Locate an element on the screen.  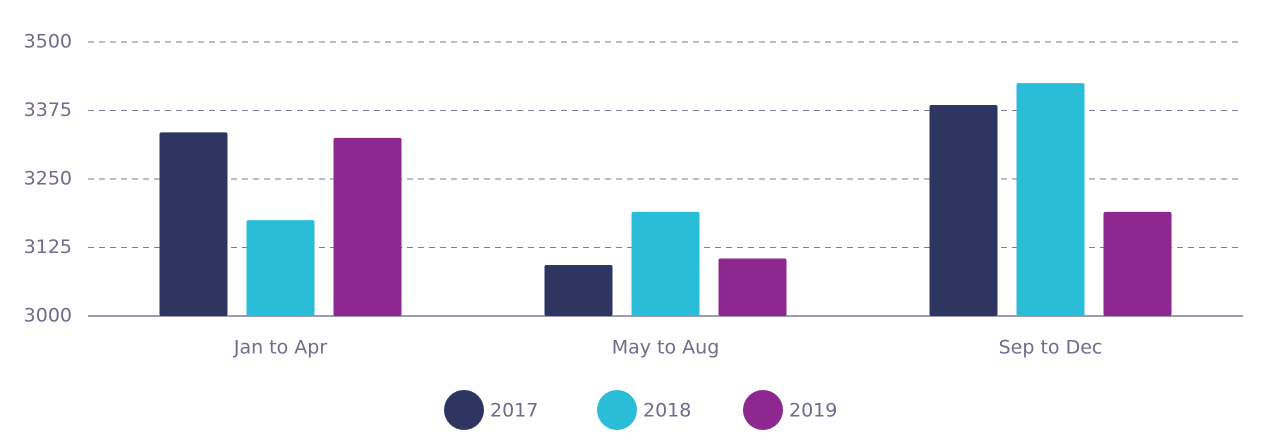
y-tick-label: 3000 is located at coordinates (48, 316).